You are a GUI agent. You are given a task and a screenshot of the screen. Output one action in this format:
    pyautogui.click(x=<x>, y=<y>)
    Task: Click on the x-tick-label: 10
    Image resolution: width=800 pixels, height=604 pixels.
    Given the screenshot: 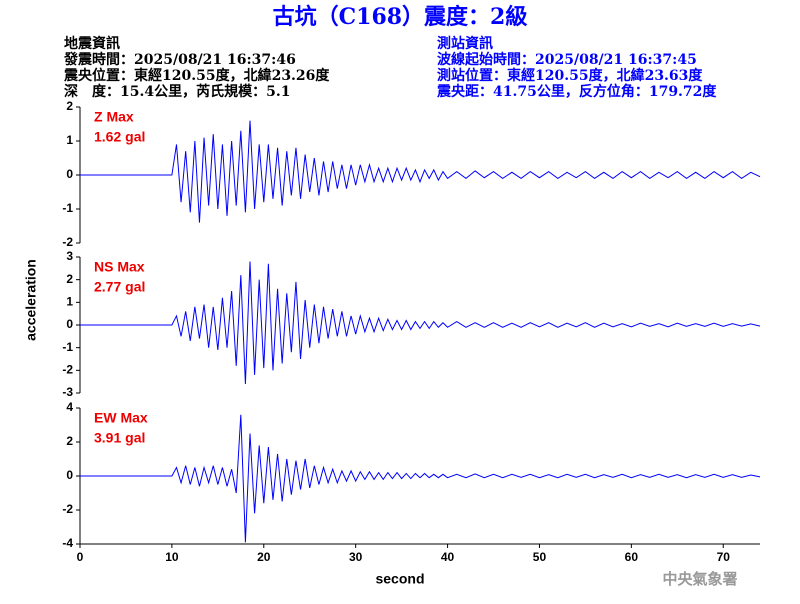 What is the action you would take?
    pyautogui.click(x=172, y=557)
    